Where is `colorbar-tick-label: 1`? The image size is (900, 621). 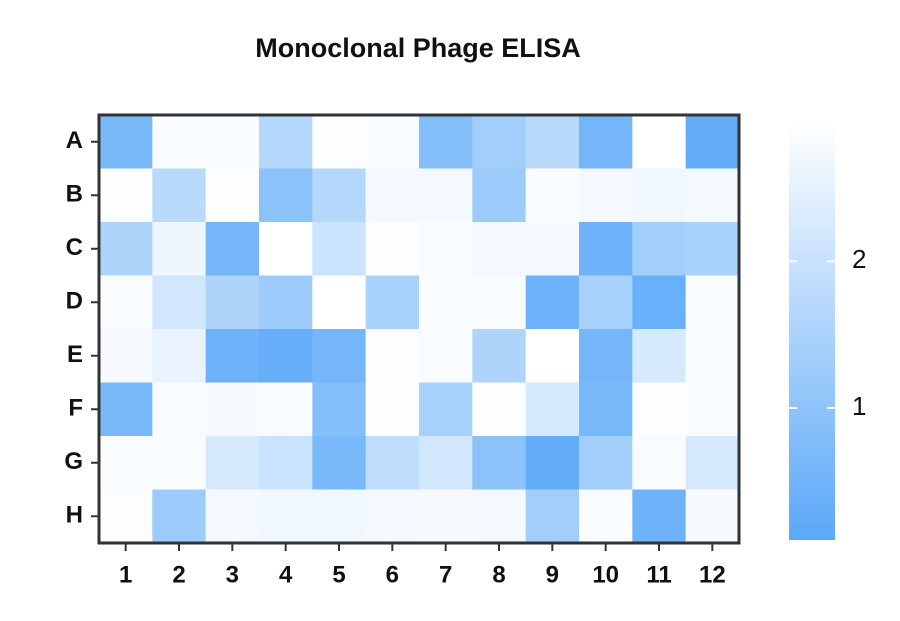 colorbar-tick-label: 1 is located at coordinates (859, 406).